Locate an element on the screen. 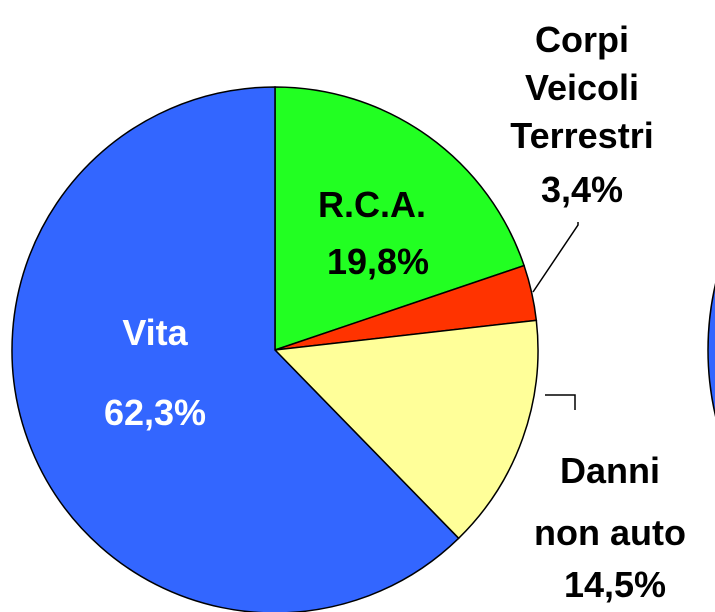  category-label: Danni non auto is located at coordinates (610, 501).